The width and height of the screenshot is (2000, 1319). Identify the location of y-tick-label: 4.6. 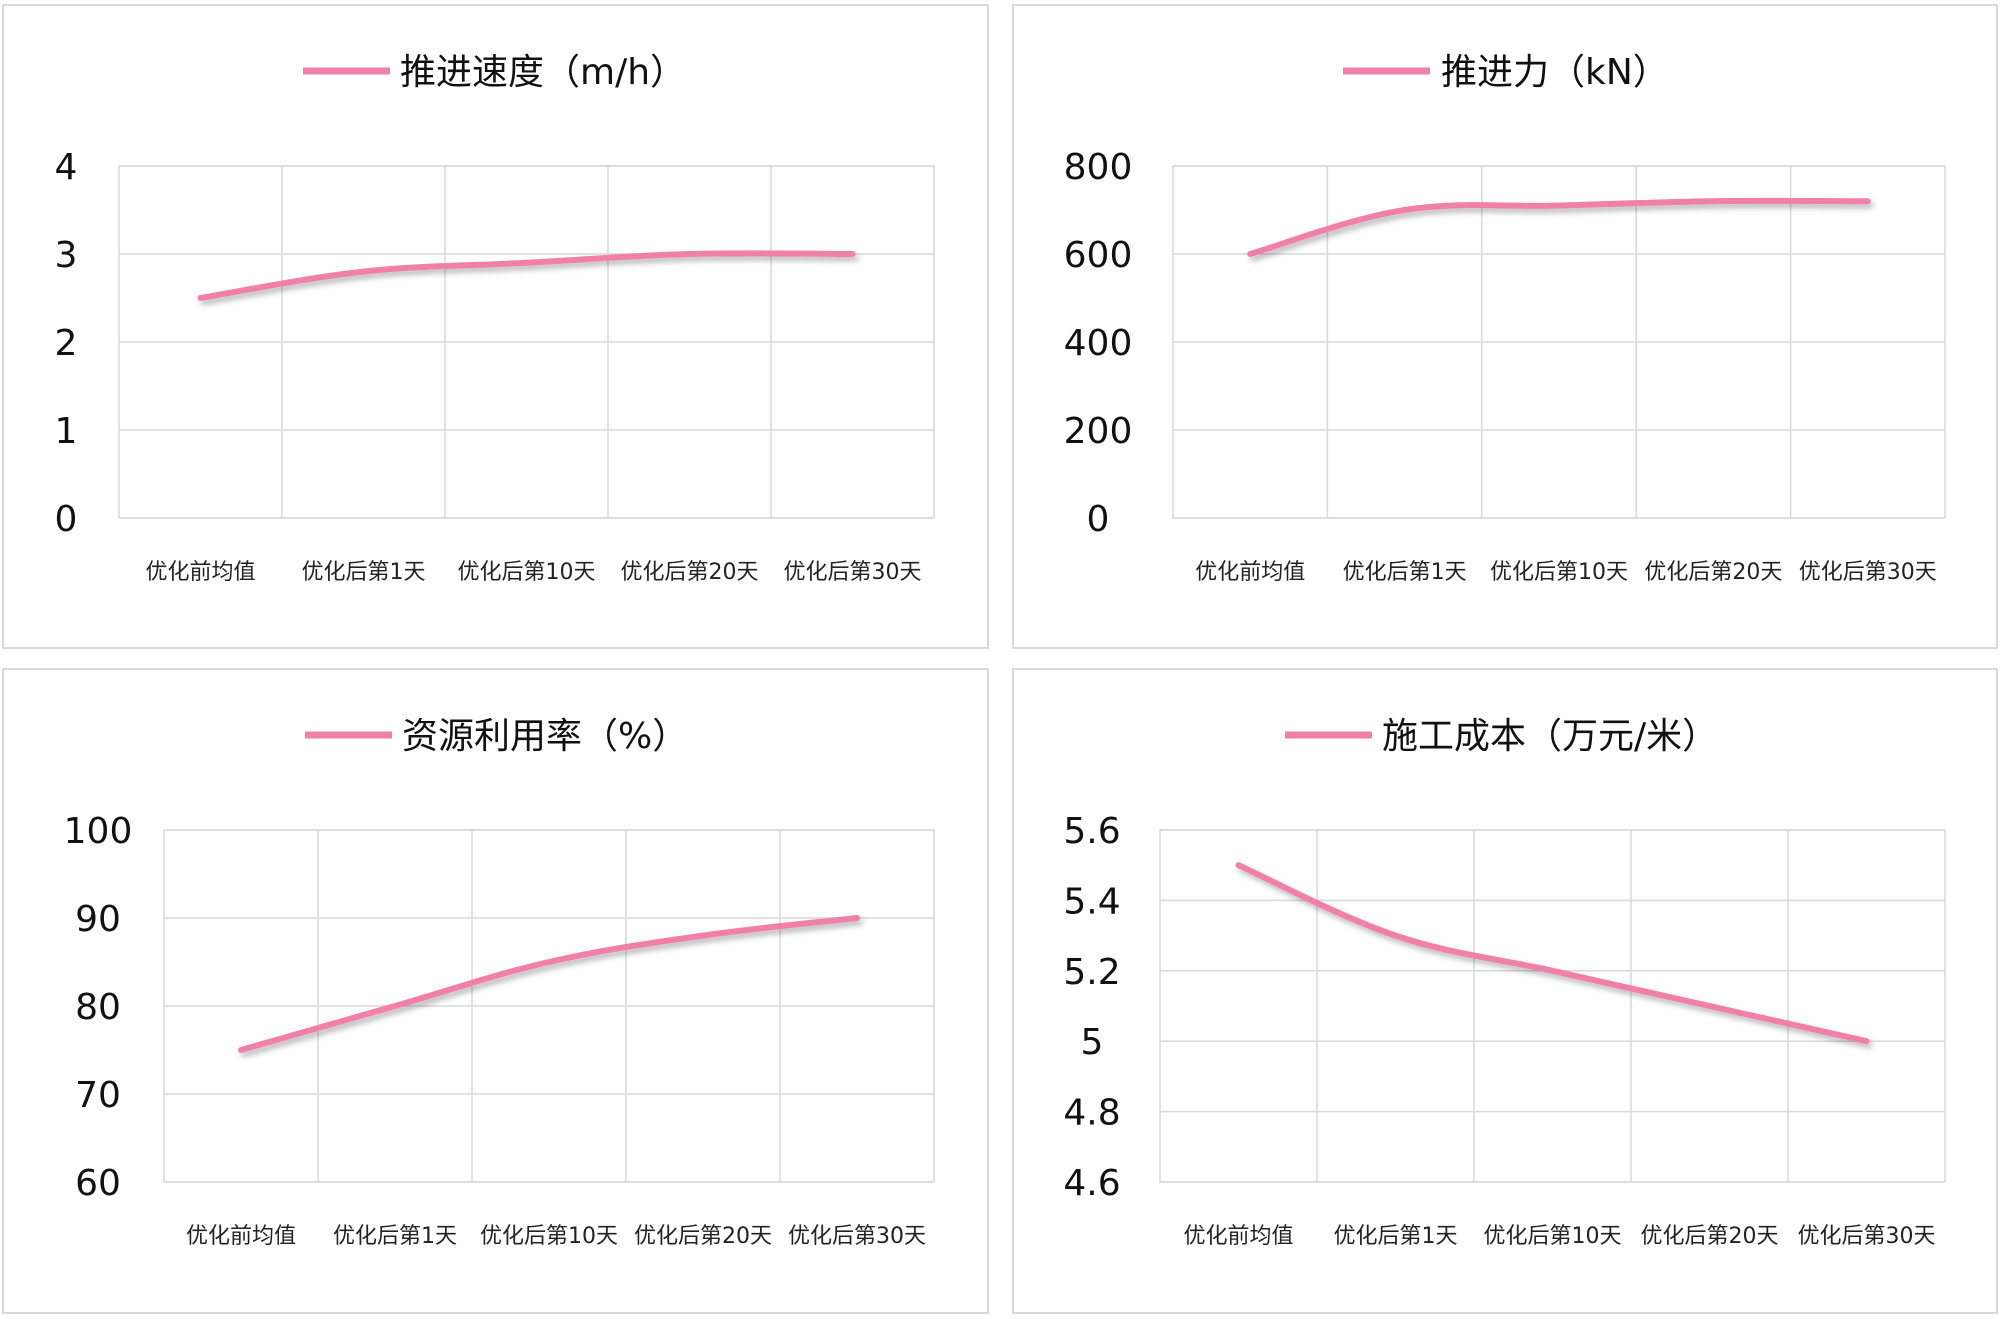
(1091, 1183).